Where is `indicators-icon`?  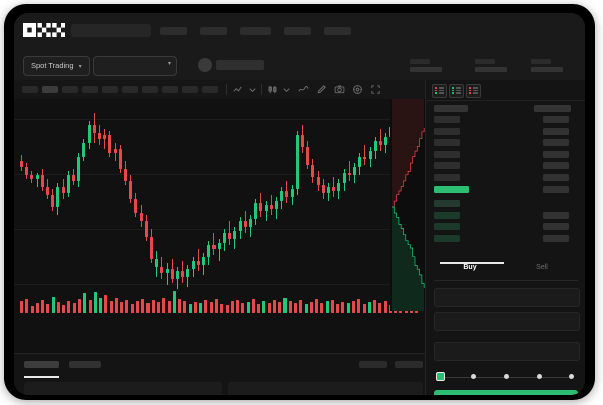 indicators-icon is located at coordinates (238, 89).